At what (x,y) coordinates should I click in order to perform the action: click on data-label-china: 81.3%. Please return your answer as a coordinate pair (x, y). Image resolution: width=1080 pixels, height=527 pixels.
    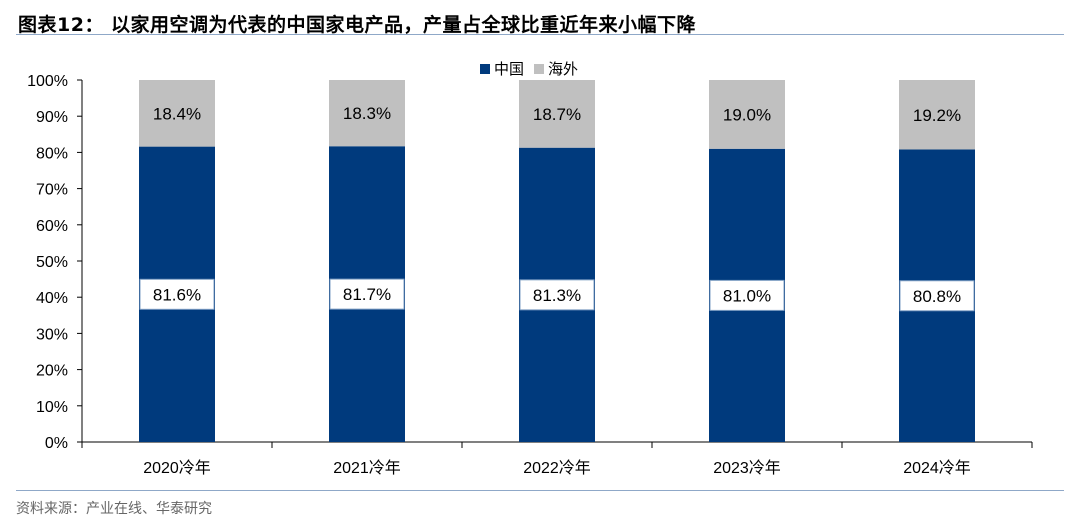
    Looking at the image, I should click on (557, 295).